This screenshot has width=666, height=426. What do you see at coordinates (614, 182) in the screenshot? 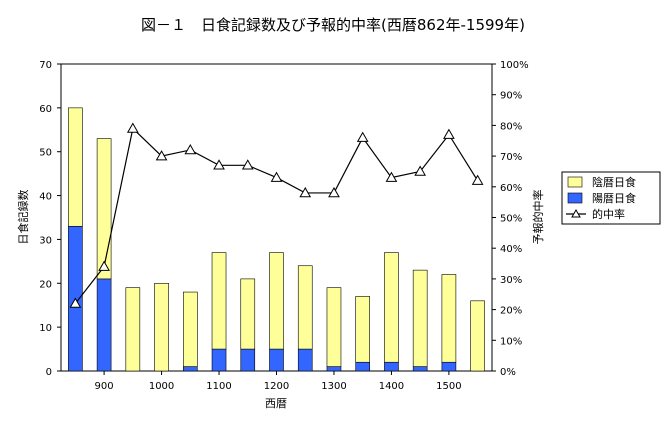
I see `legend-label: 陰暦日食` at bounding box center [614, 182].